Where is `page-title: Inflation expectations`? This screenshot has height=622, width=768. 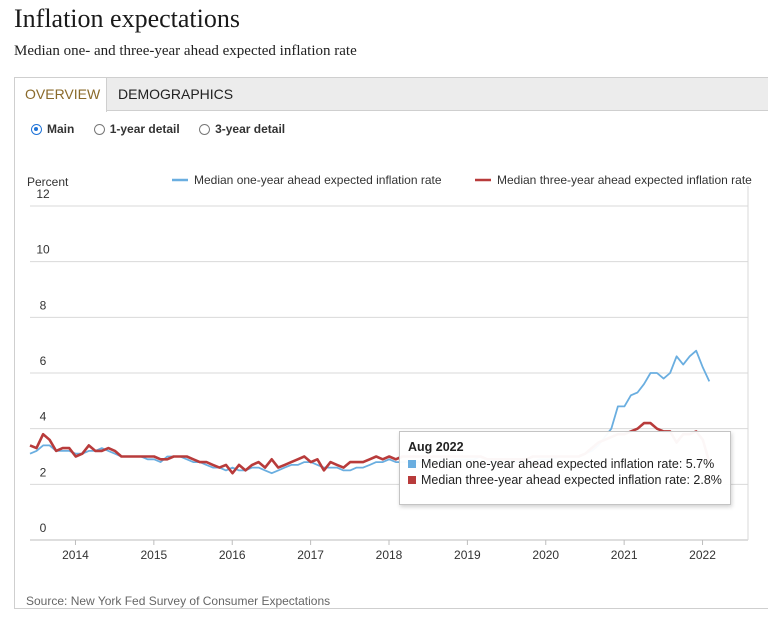
page-title: Inflation expectations is located at coordinates (127, 18).